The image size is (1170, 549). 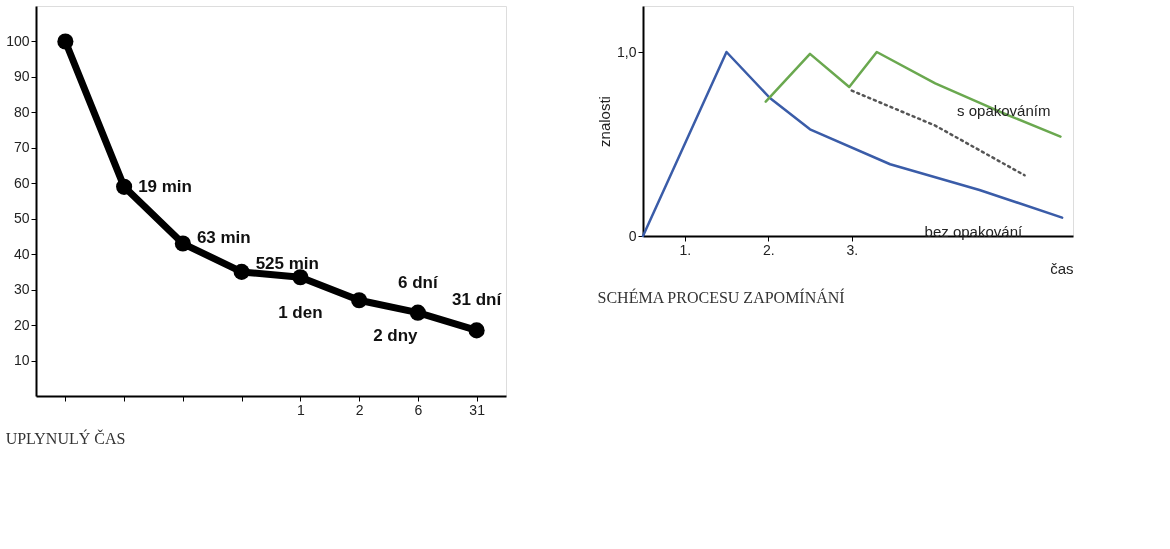 I want to click on y-tick-label: 10, so click(x=21, y=360).